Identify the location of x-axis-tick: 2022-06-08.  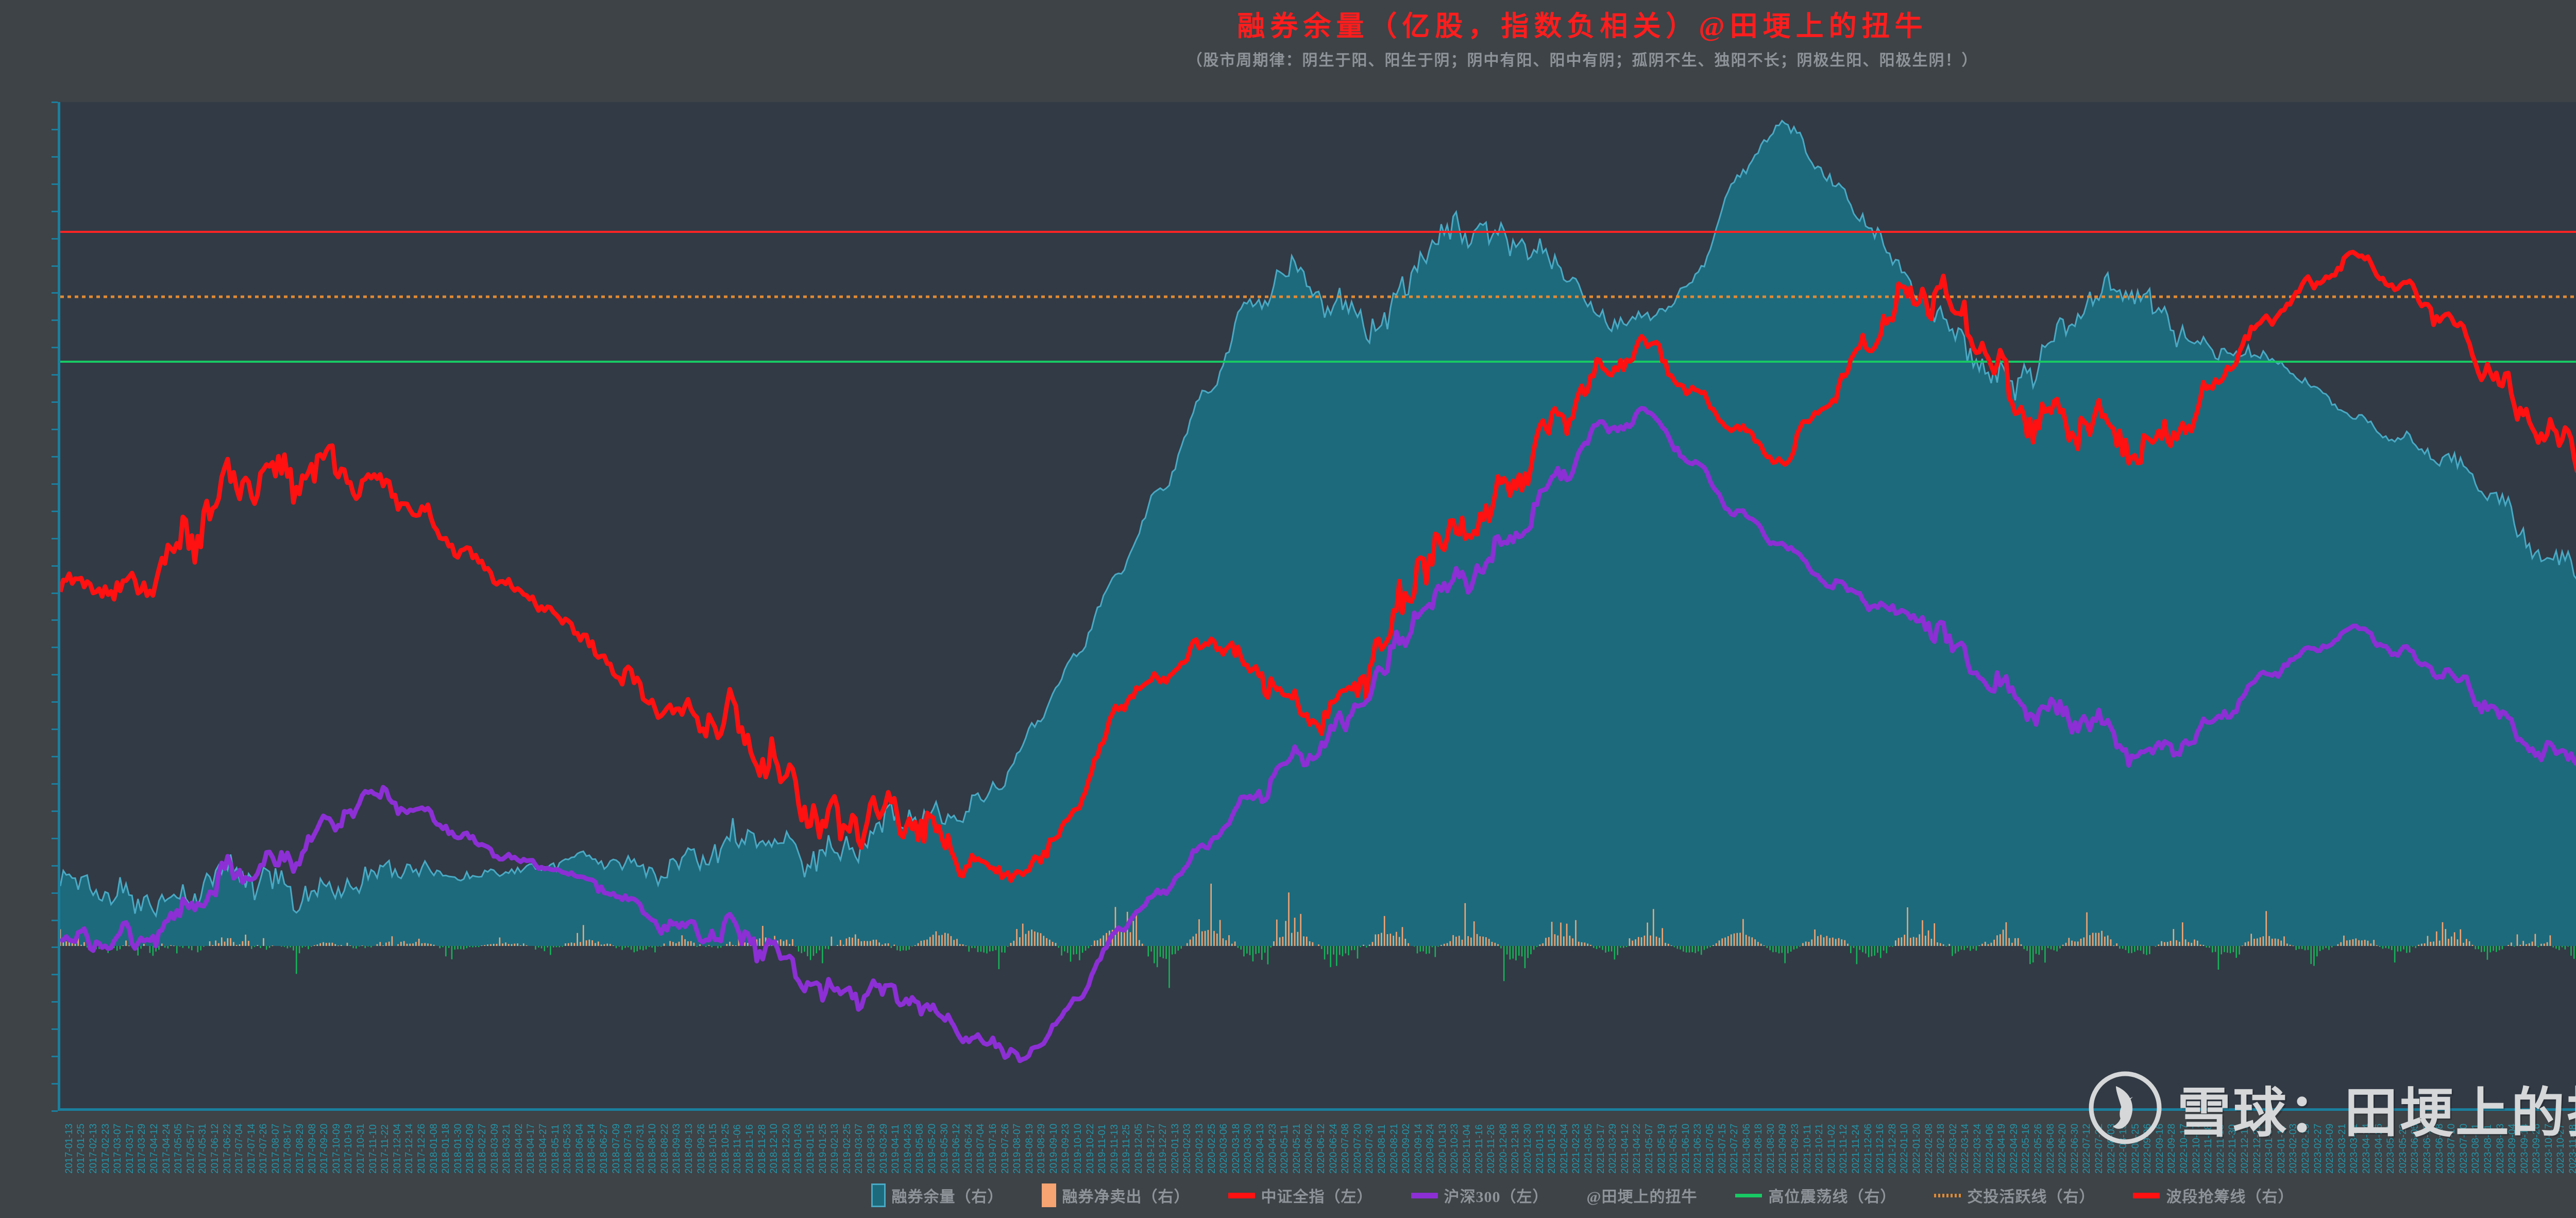
(2050, 1148).